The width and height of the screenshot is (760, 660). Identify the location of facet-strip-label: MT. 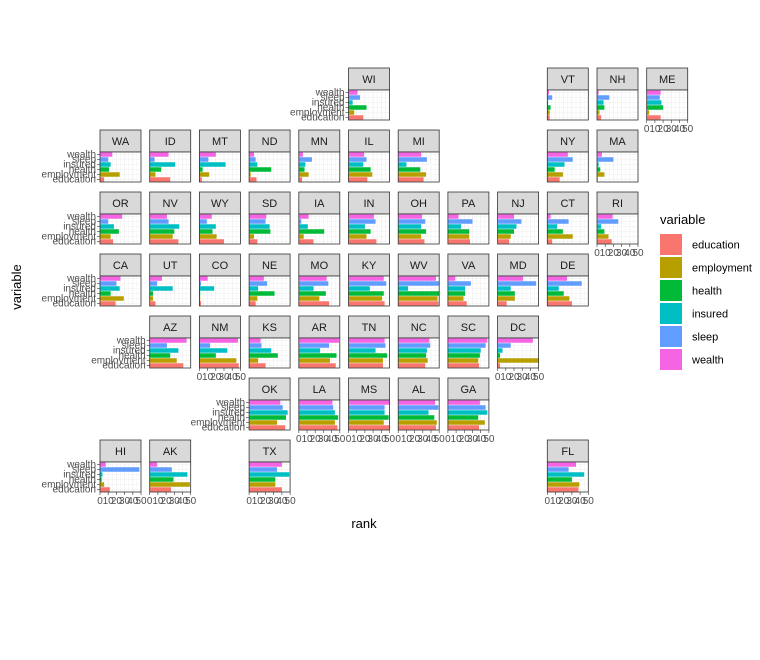
(220, 142).